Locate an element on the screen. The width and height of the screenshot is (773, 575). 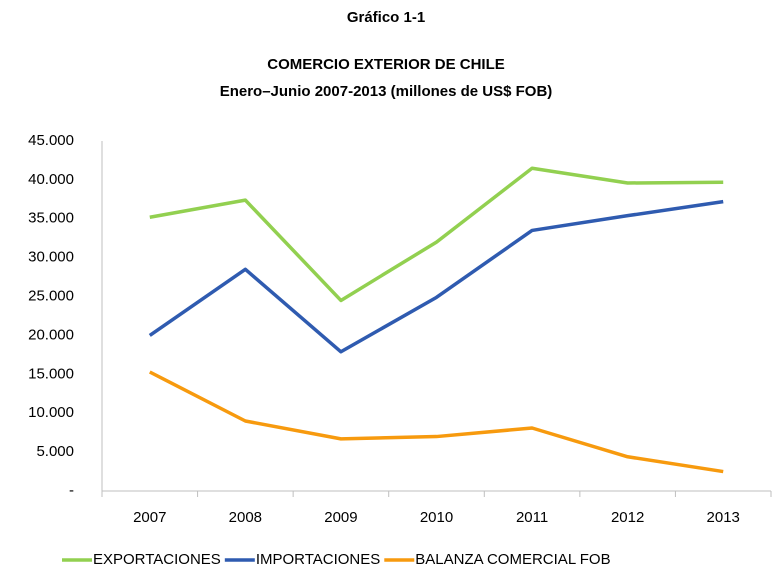
y-tick-label: 25.000 is located at coordinates (51, 296).